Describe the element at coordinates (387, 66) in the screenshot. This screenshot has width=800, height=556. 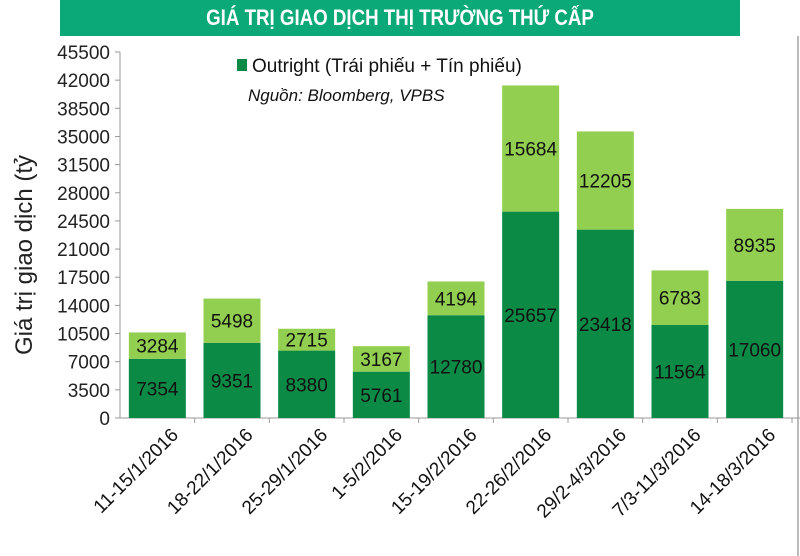
I see `legend-label: Outright (Trái phiếu + Tín phiếu)` at that location.